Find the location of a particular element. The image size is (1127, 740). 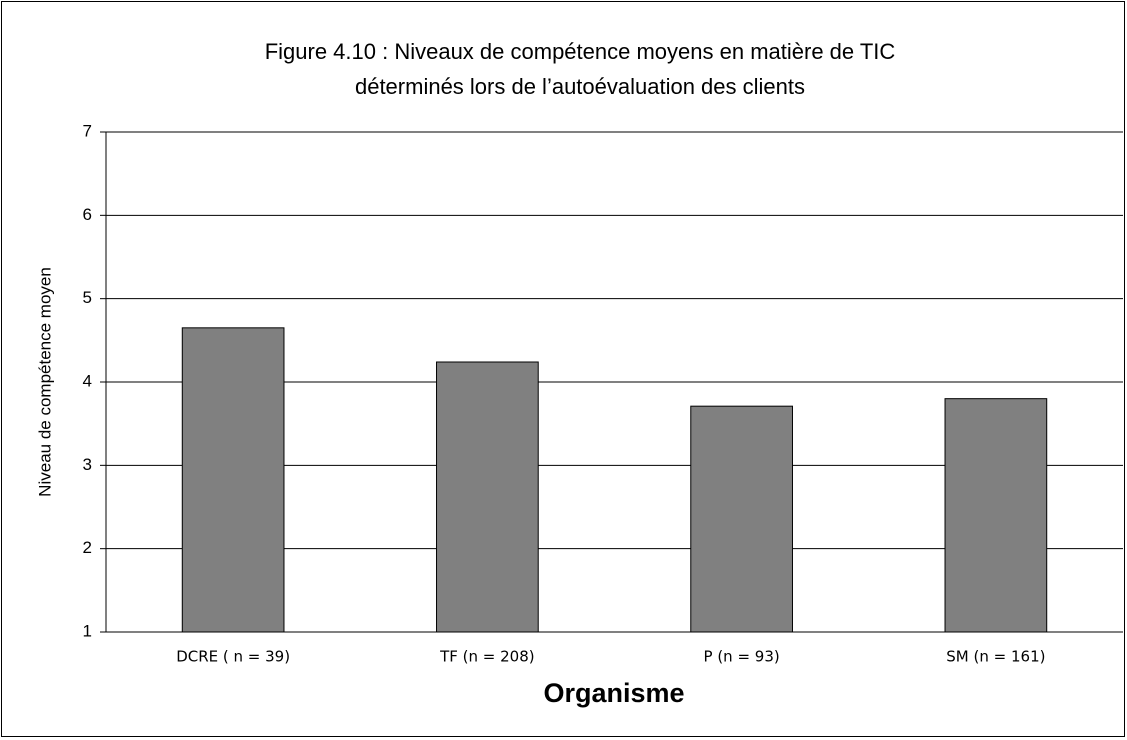

x-axis-label: Organisme is located at coordinates (613, 693).